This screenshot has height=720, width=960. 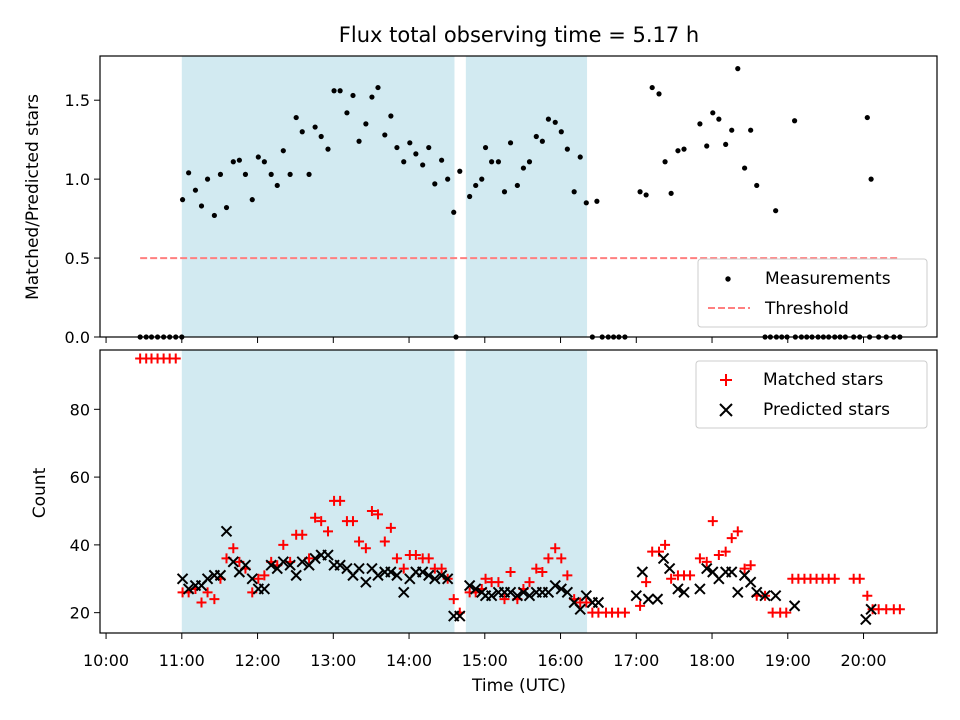 I want to click on bottom-y-tick-label-1: 40, so click(x=80, y=545).